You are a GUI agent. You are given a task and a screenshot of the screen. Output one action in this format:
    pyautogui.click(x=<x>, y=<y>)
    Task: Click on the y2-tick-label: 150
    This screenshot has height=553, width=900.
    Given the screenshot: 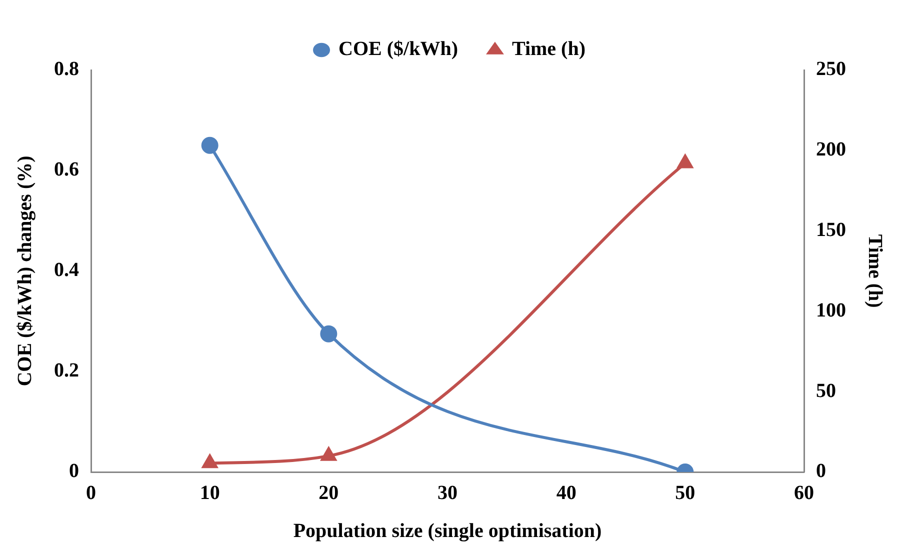 What is the action you would take?
    pyautogui.click(x=831, y=229)
    